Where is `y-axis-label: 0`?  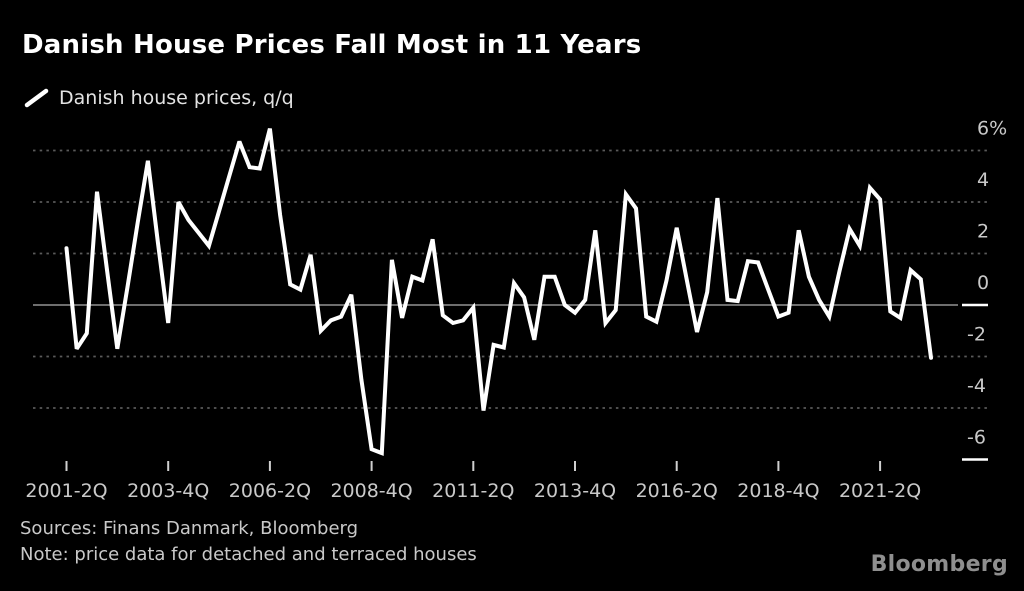
y-axis-label: 0 is located at coordinates (983, 283).